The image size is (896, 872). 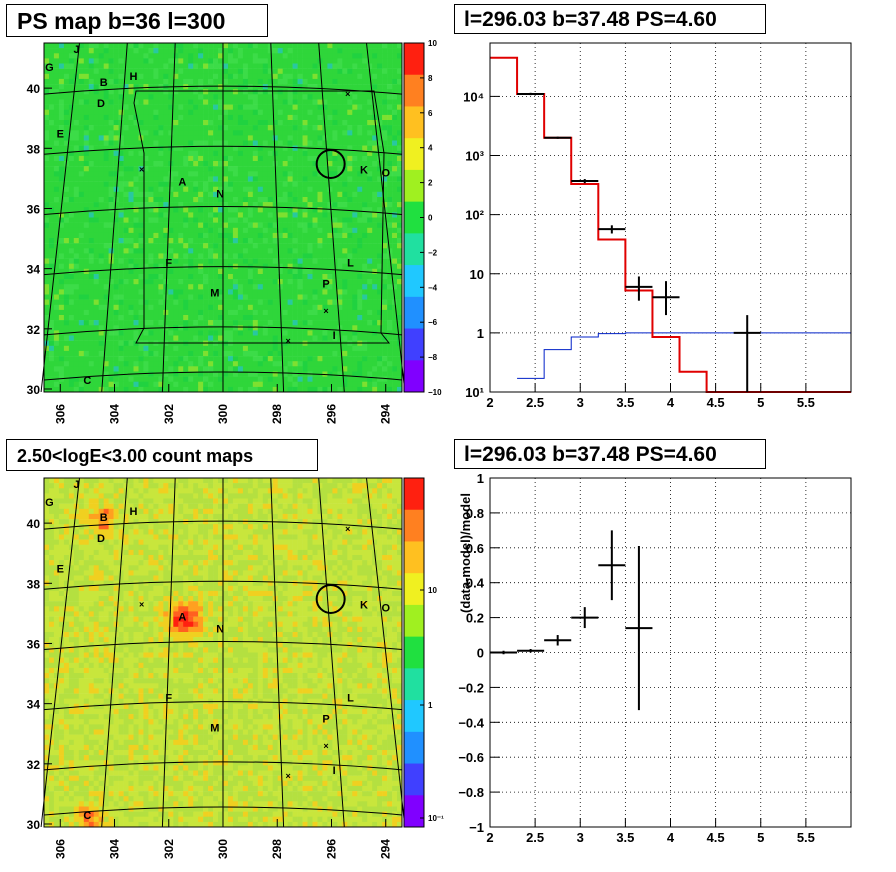 I want to click on cm-map-pixel, so click(x=121, y=481).